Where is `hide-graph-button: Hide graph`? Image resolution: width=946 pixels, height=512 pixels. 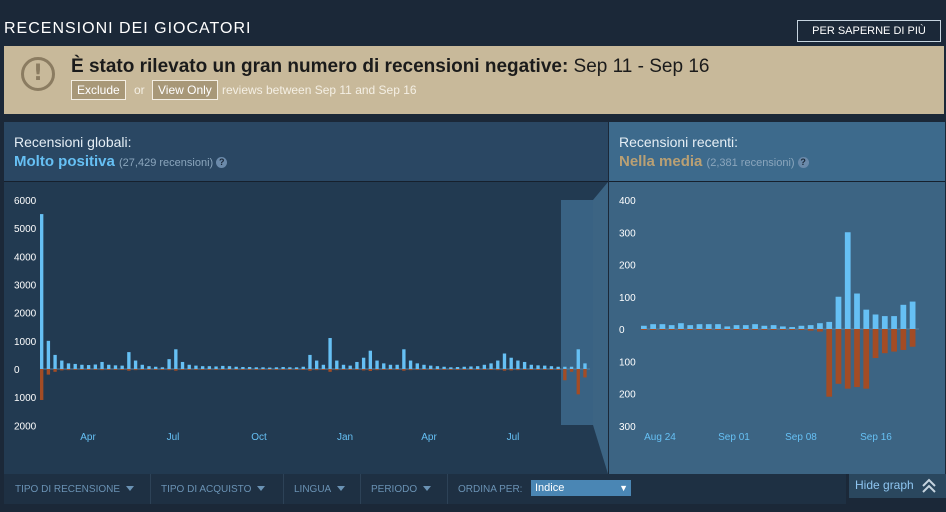 hide-graph-button: Hide graph is located at coordinates (897, 486).